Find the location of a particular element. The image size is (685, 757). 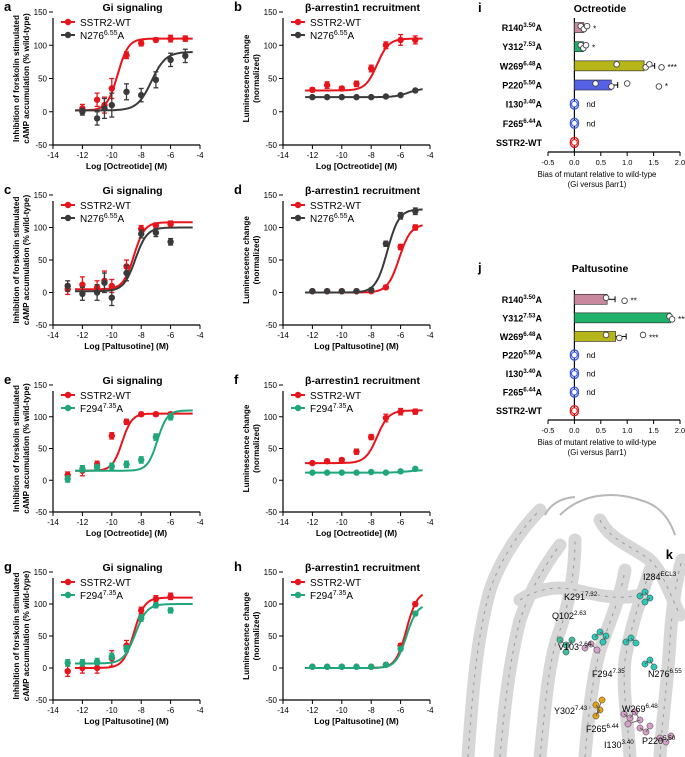

y-axis-label-1-h: Luminescence change is located at coordinates (246, 636).